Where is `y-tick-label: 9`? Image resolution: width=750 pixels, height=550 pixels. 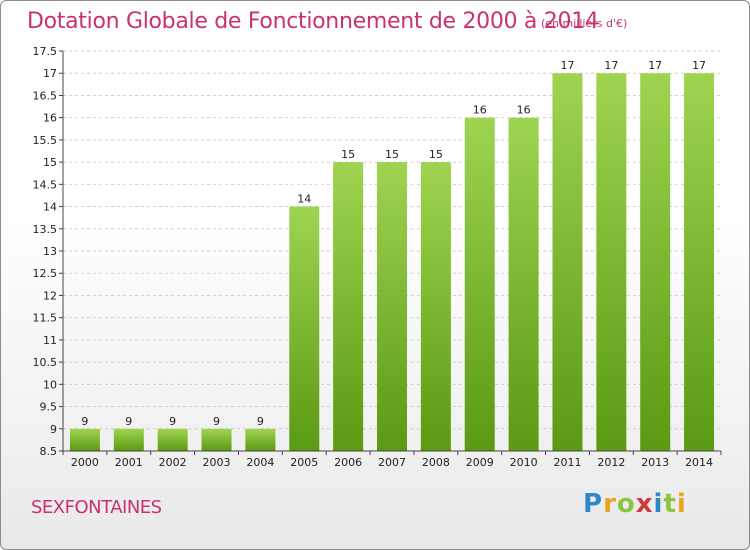
y-tick-label: 9 is located at coordinates (53, 429).